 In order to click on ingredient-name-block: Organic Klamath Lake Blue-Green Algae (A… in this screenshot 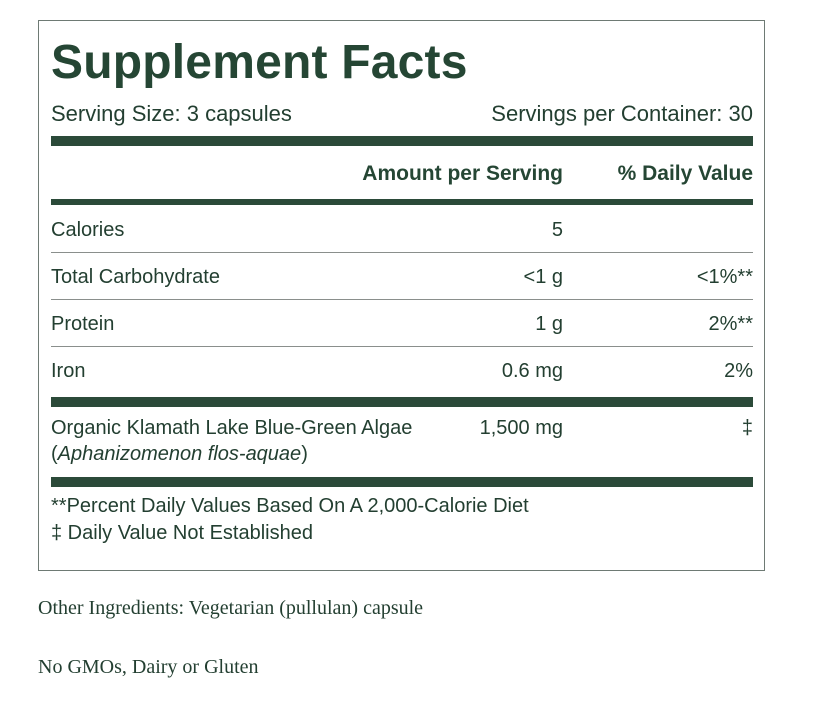, I will do `click(231, 441)`.